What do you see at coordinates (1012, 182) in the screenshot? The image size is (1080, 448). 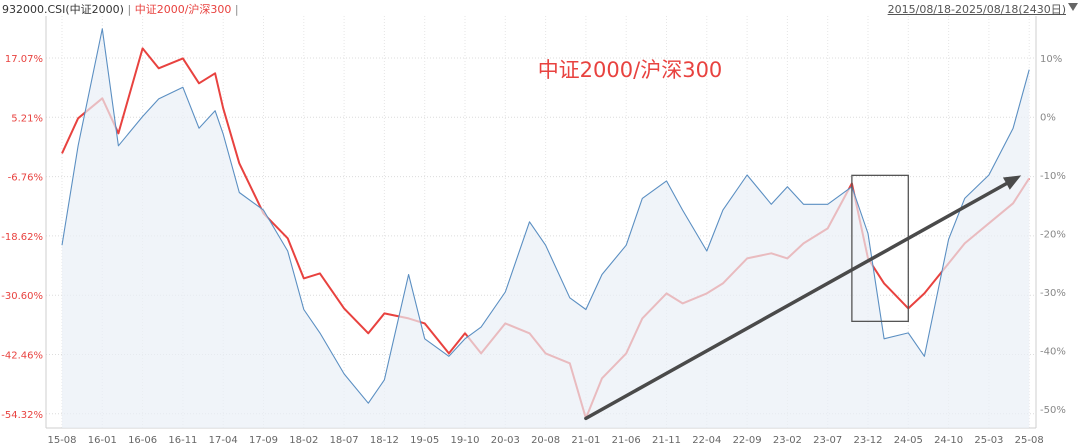 I see `trend-arrow-head` at bounding box center [1012, 182].